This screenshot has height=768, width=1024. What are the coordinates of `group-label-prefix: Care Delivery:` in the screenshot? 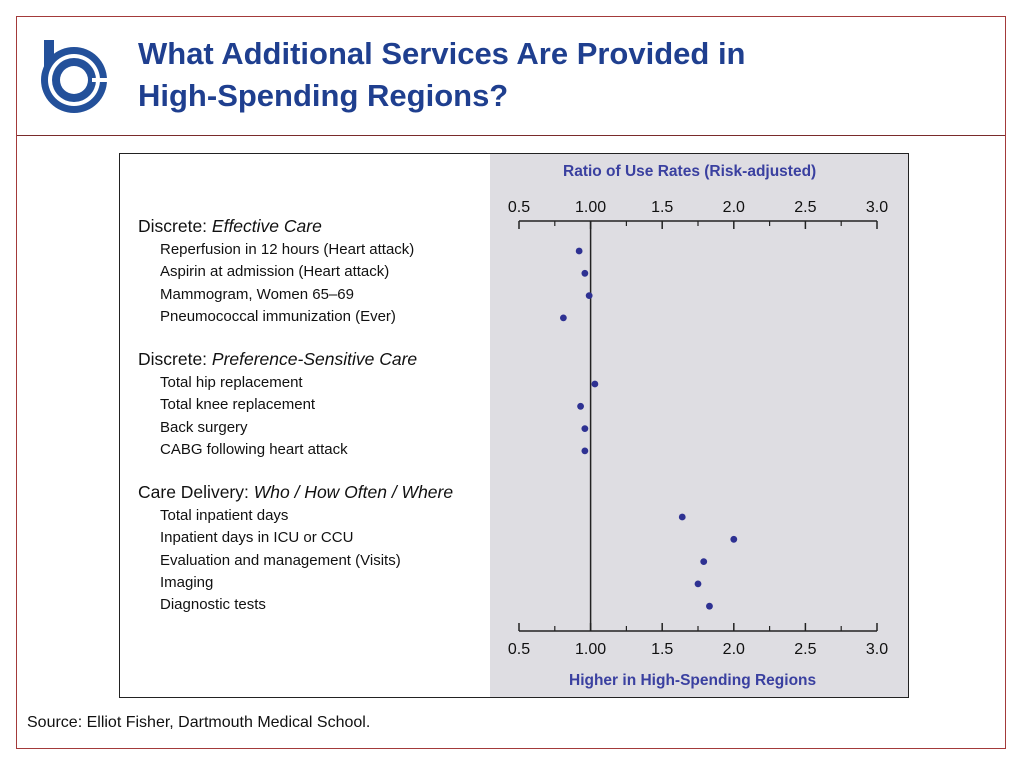 It's located at (196, 492).